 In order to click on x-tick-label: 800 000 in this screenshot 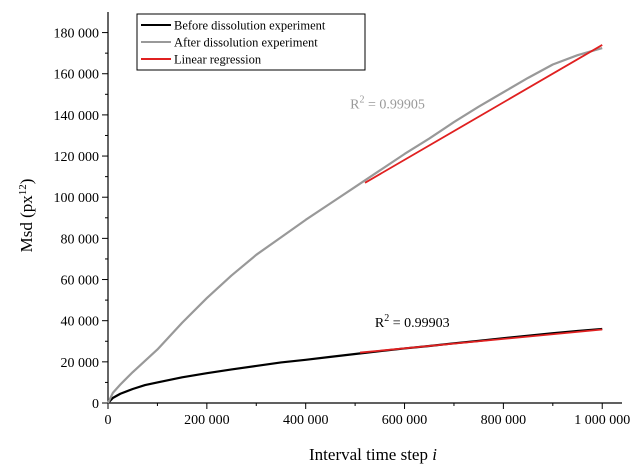, I will do `click(504, 420)`.